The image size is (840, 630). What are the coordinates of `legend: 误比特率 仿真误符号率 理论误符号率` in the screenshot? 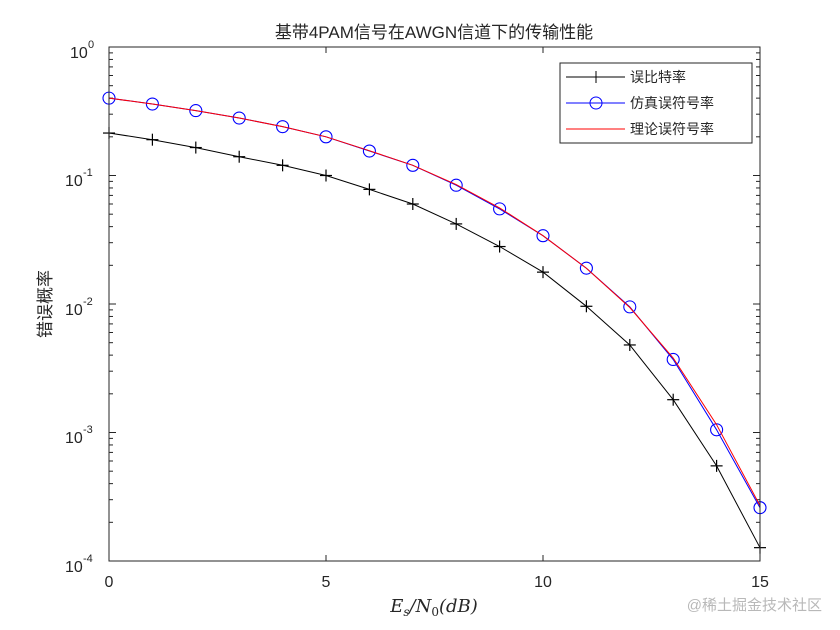 It's located at (656, 103).